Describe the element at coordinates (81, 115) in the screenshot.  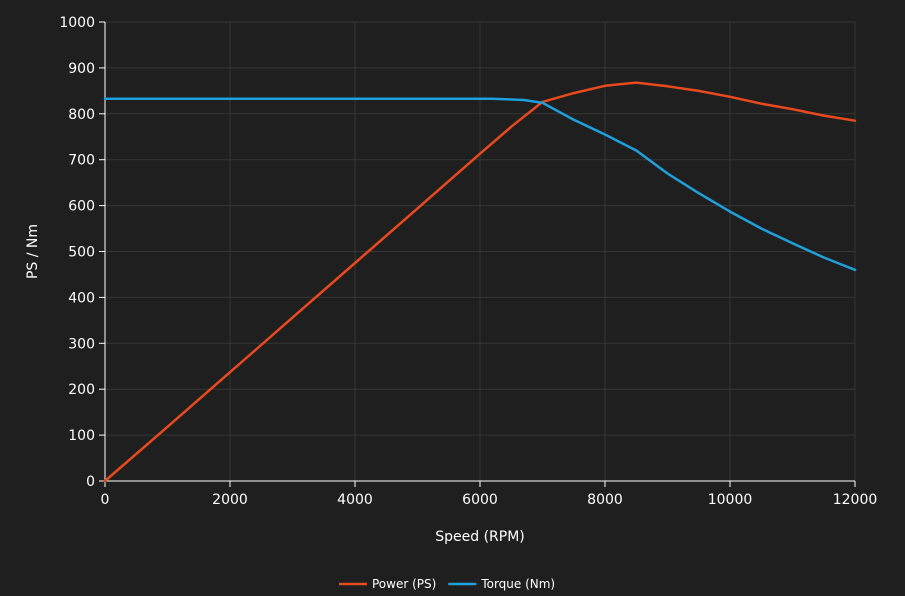
I see `y-tick-label: 800` at that location.